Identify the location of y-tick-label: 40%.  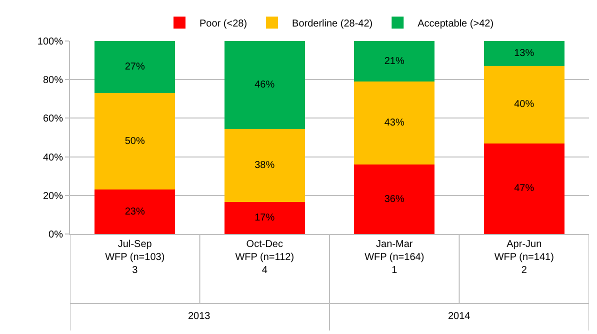
(53, 158).